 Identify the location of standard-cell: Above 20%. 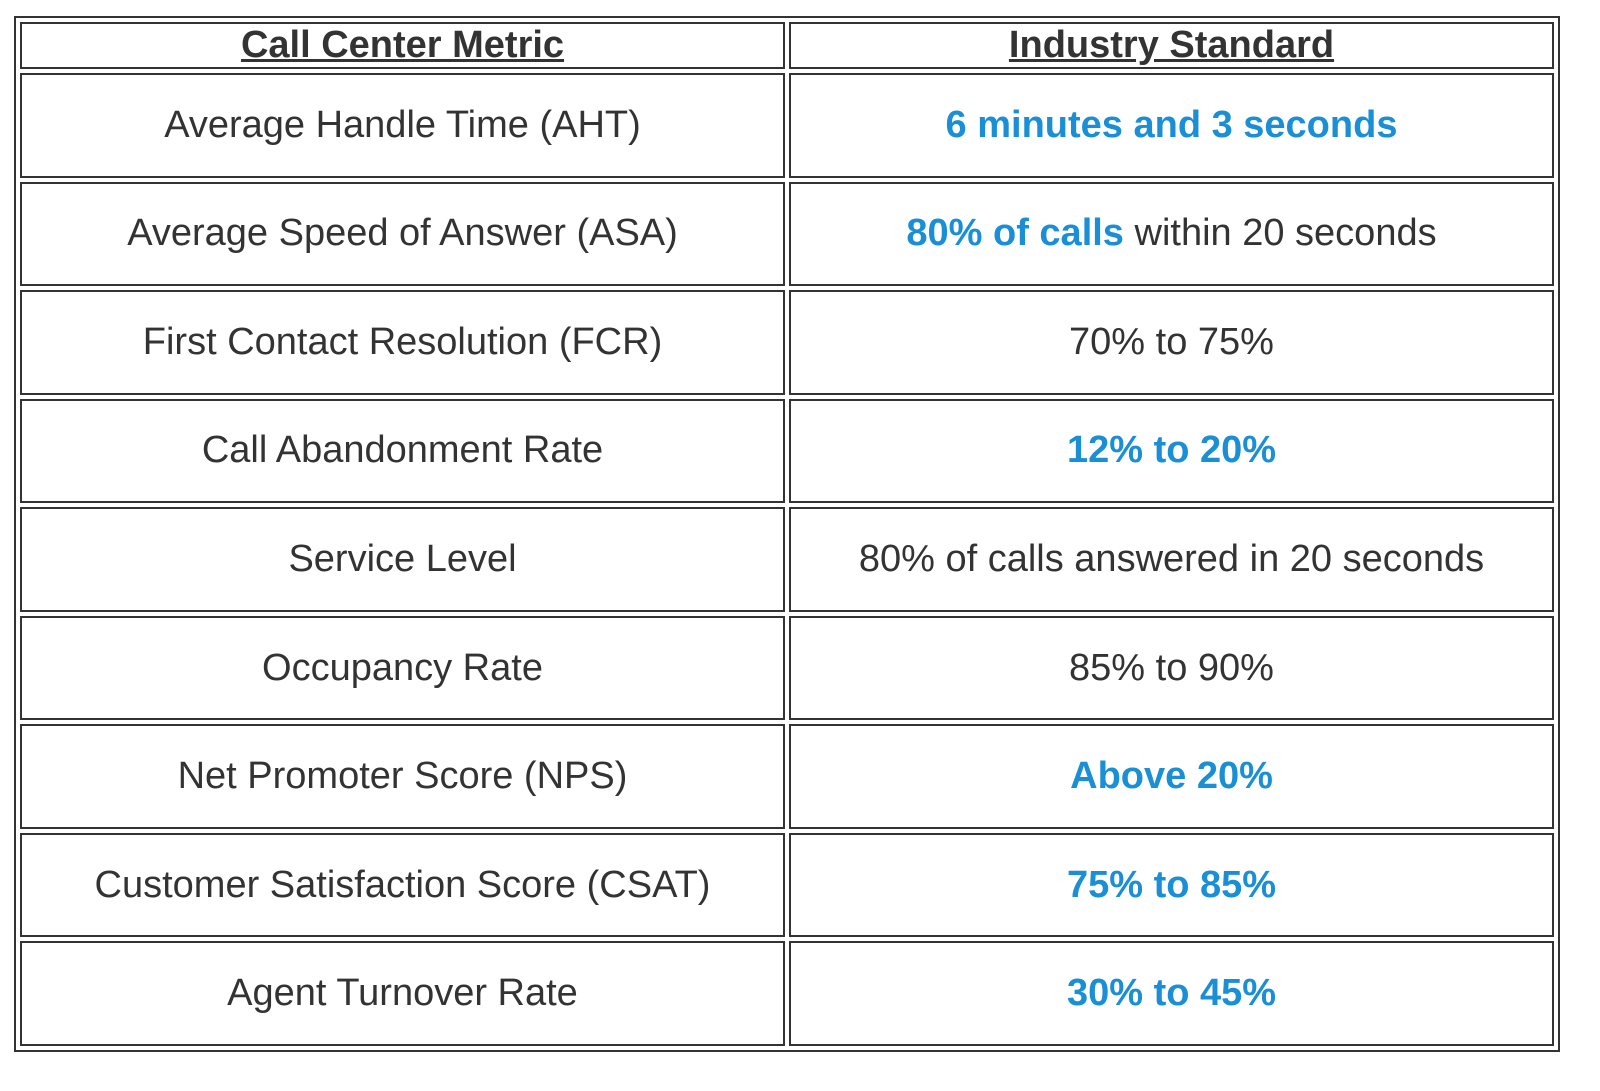
(1171, 776).